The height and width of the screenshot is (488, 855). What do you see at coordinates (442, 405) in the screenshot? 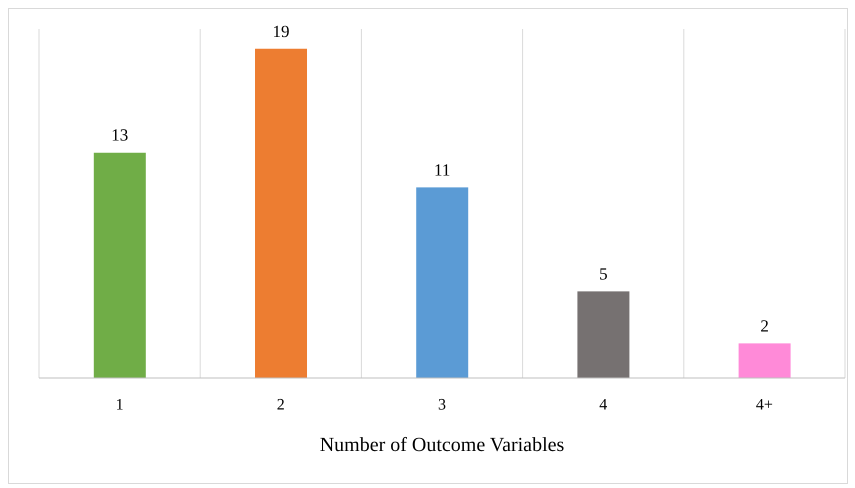
I see `x-tick-label: 3` at bounding box center [442, 405].